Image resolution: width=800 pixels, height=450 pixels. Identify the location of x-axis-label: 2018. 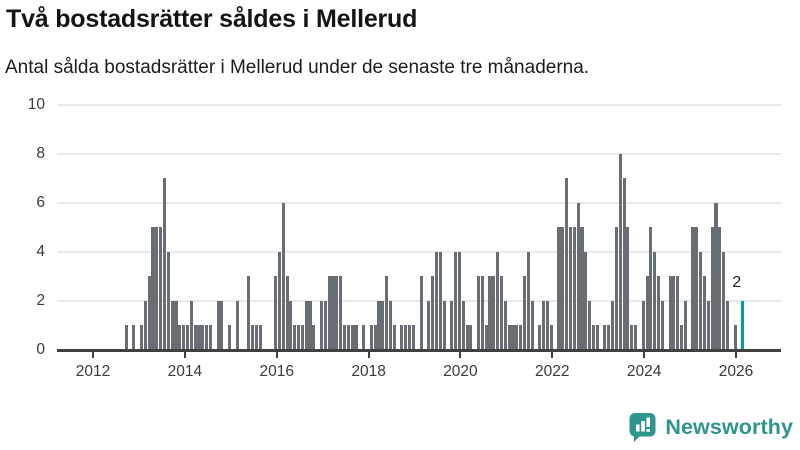
(368, 371).